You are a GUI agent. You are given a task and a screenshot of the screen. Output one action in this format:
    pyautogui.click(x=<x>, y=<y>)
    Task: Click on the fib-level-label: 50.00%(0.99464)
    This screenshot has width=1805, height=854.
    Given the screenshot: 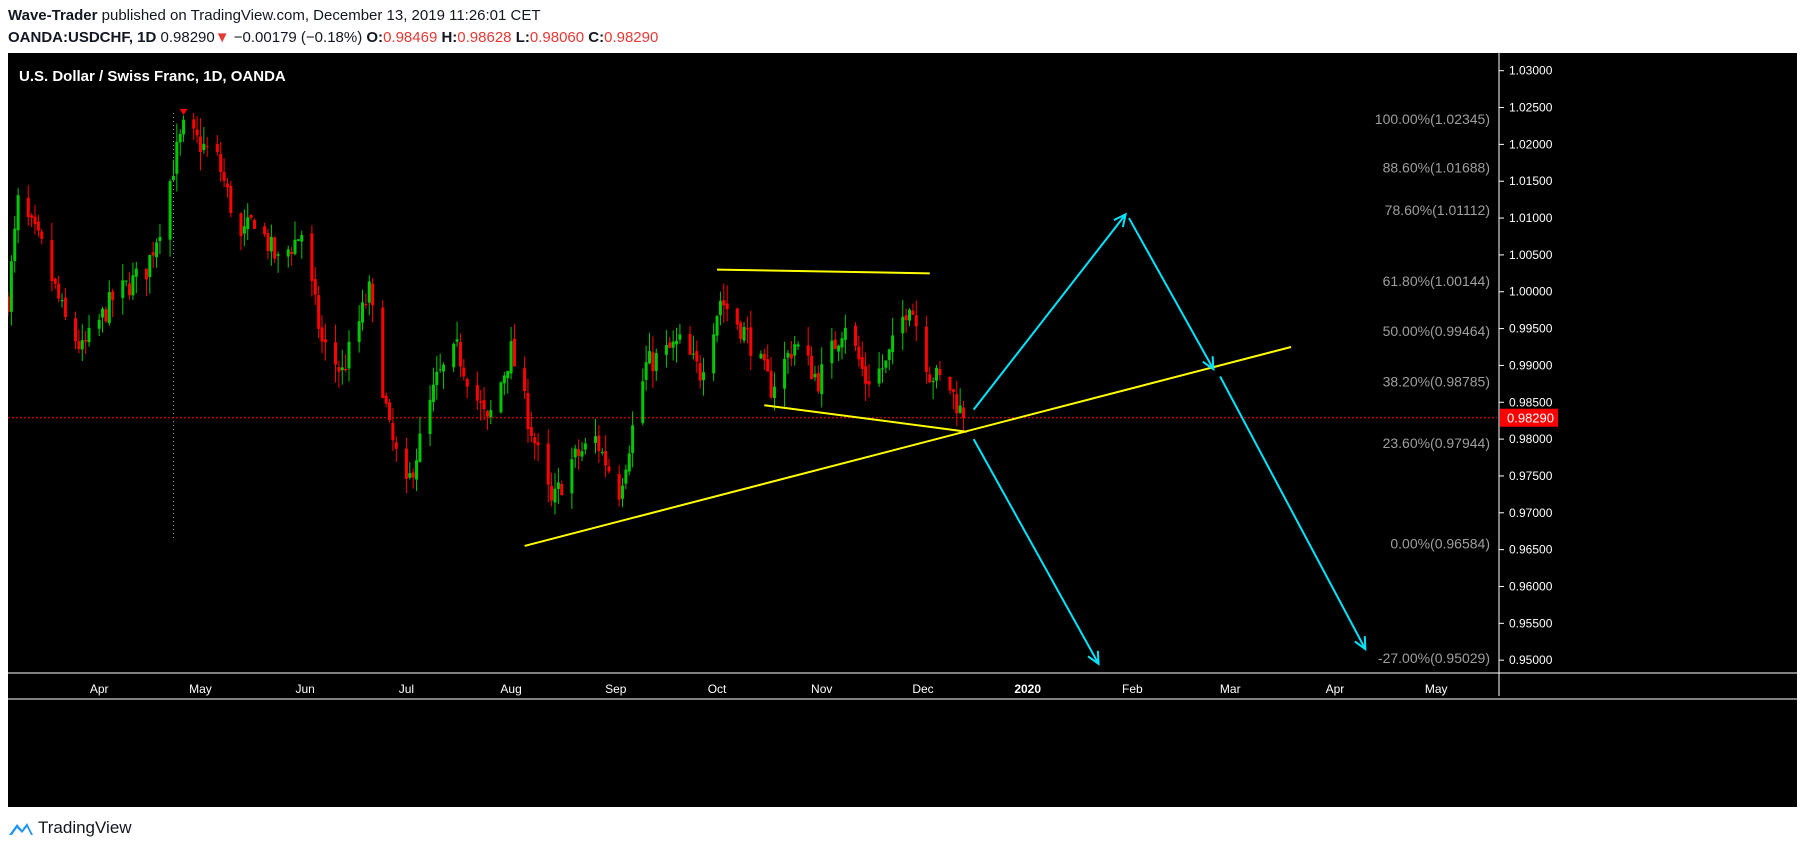 What is the action you would take?
    pyautogui.click(x=1436, y=331)
    